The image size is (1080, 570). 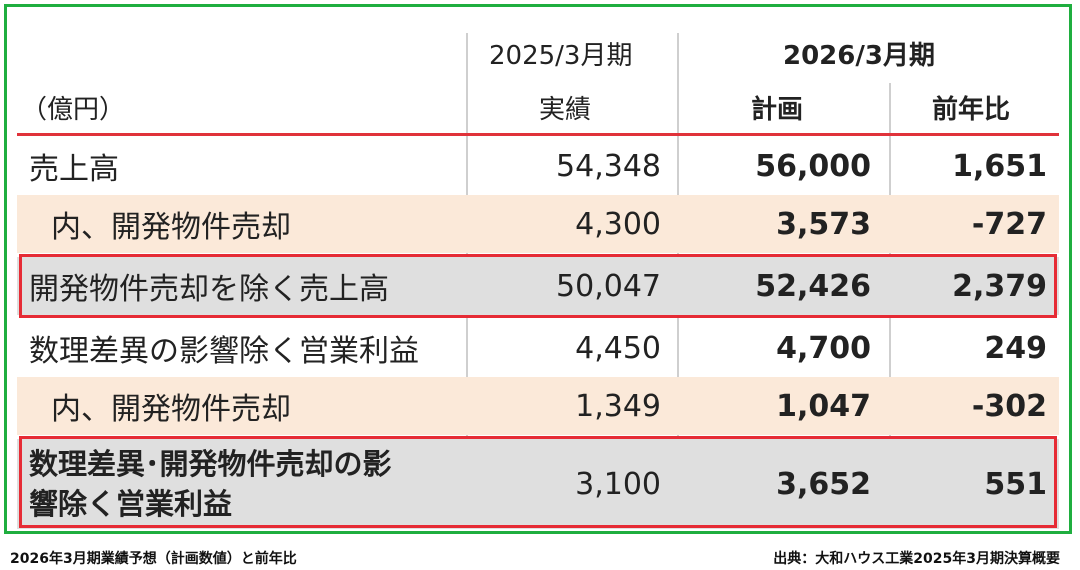 I want to click on plan-value: 52,426, so click(x=813, y=286).